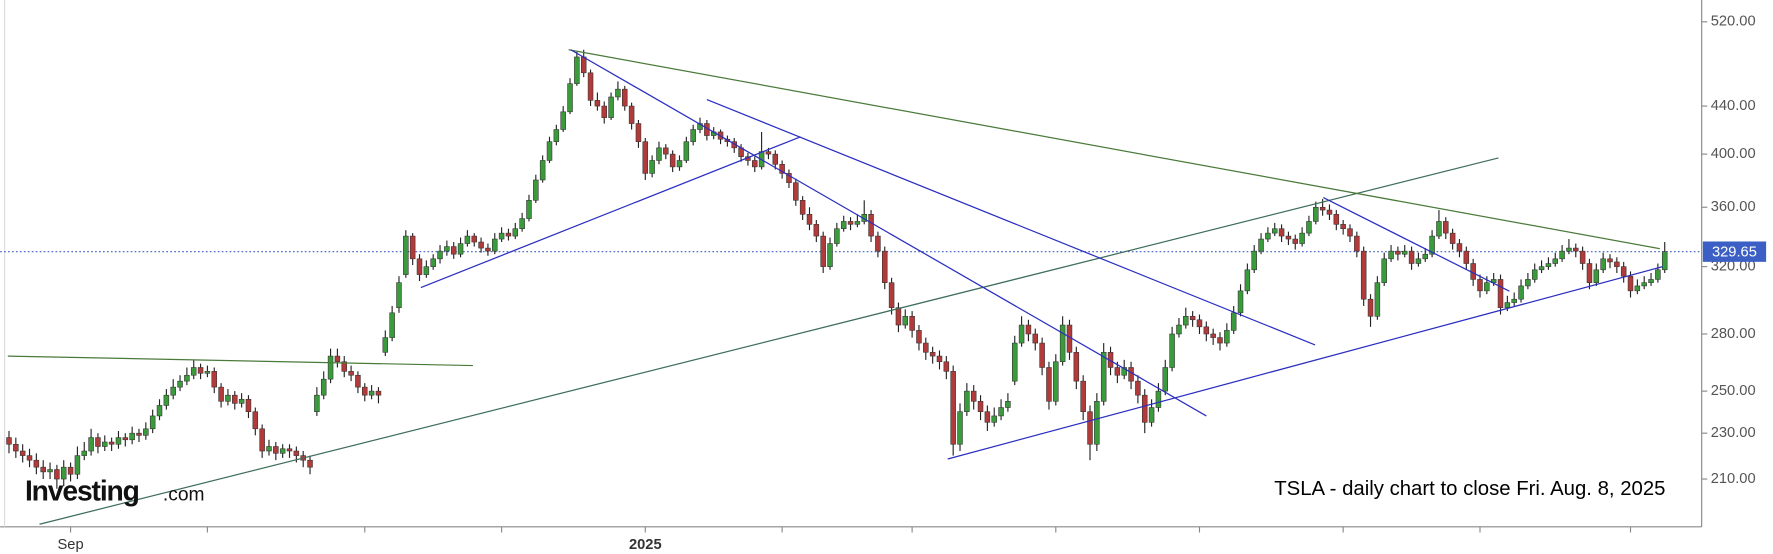 This screenshot has width=1773, height=554. Describe the element at coordinates (71, 545) in the screenshot. I see `x-tick-label: Sep` at that location.